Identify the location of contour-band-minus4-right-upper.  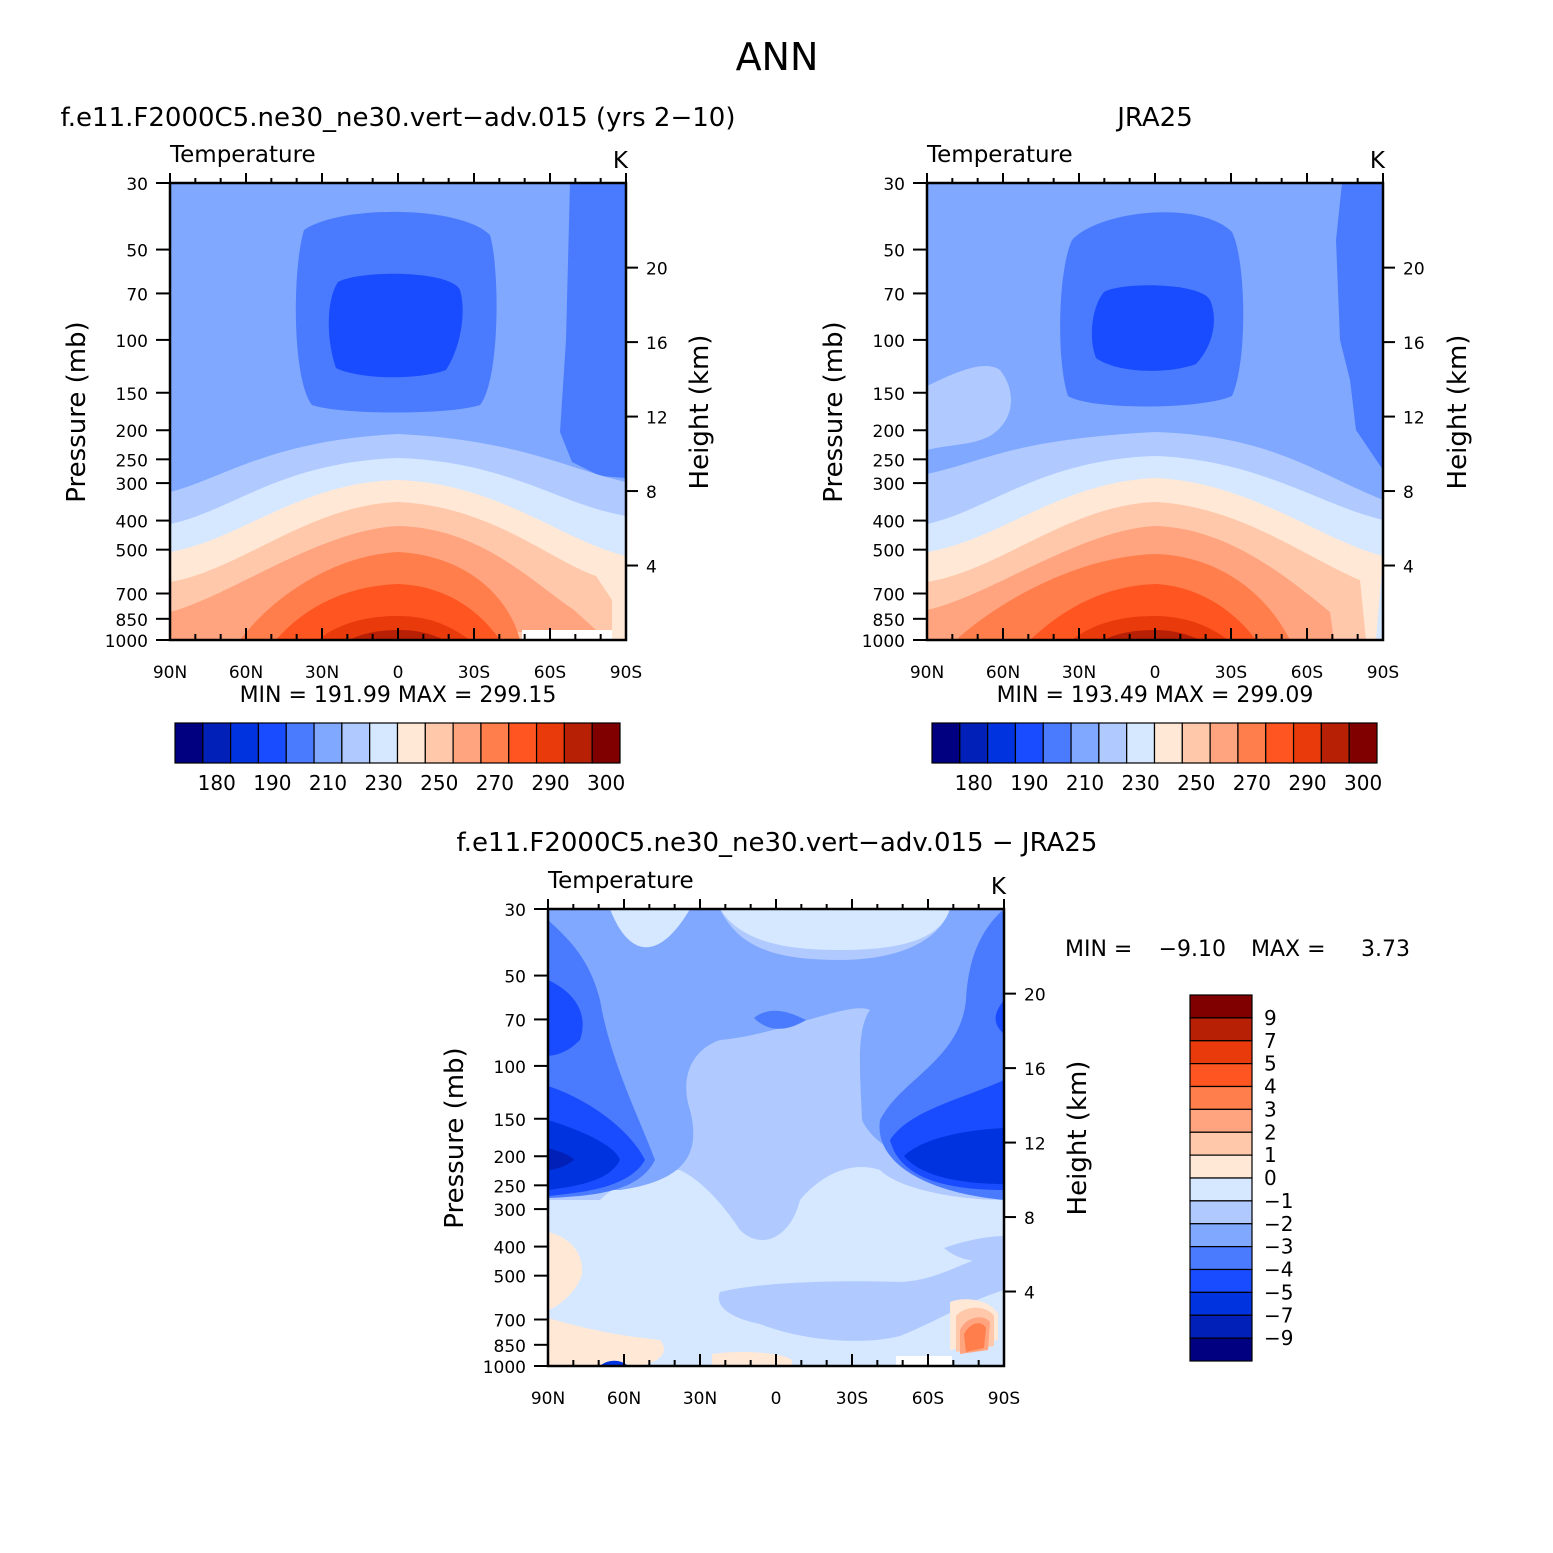
(999, 1017).